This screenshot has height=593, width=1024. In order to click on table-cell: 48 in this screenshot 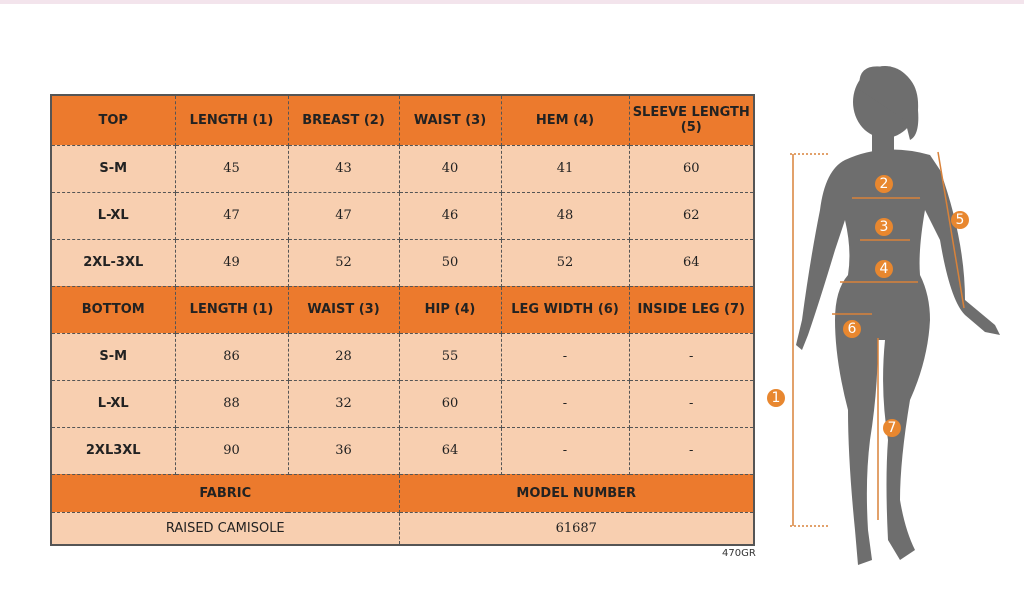, I will do `click(565, 215)`.